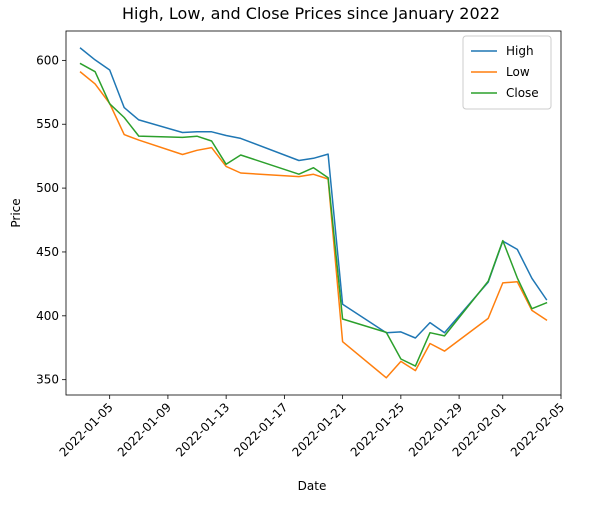  Describe the element at coordinates (47, 60) in the screenshot. I see `y-tick-label: 600` at that location.